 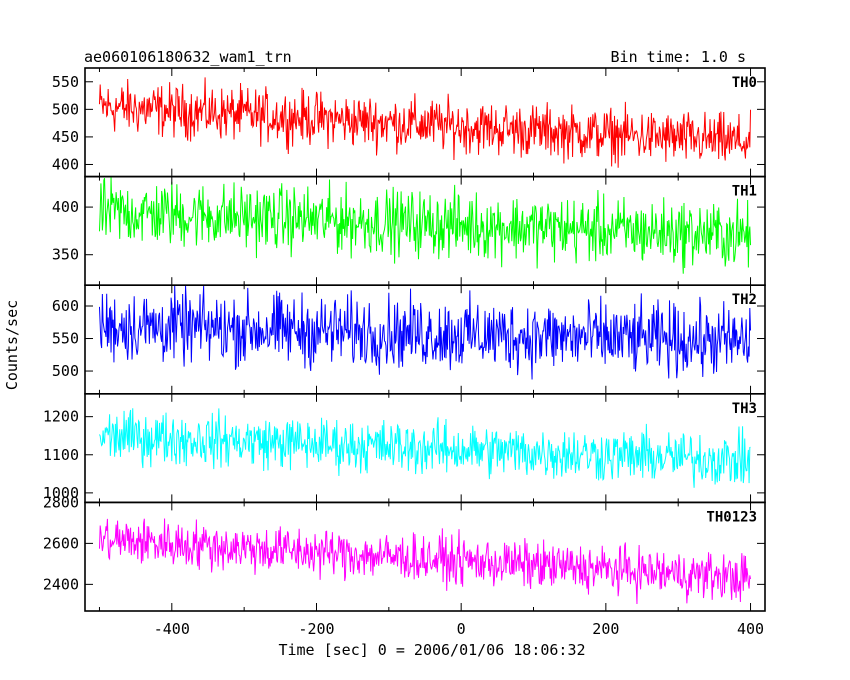 What do you see at coordinates (425, 332) in the screenshot?
I see `series-th2` at bounding box center [425, 332].